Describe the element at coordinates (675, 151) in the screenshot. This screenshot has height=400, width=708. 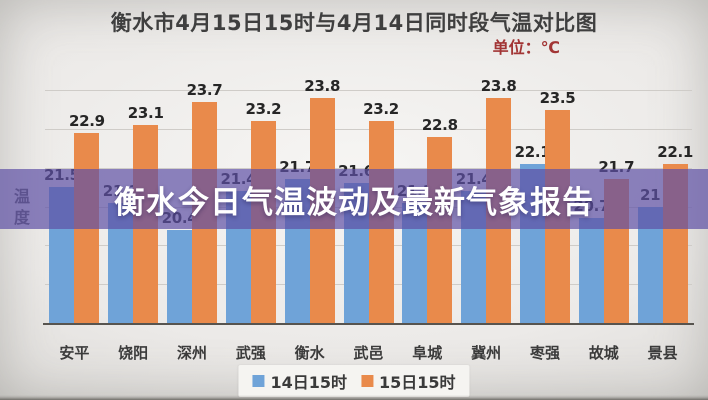
I see `bar-value-15日15时-景县: 22.1` at that location.